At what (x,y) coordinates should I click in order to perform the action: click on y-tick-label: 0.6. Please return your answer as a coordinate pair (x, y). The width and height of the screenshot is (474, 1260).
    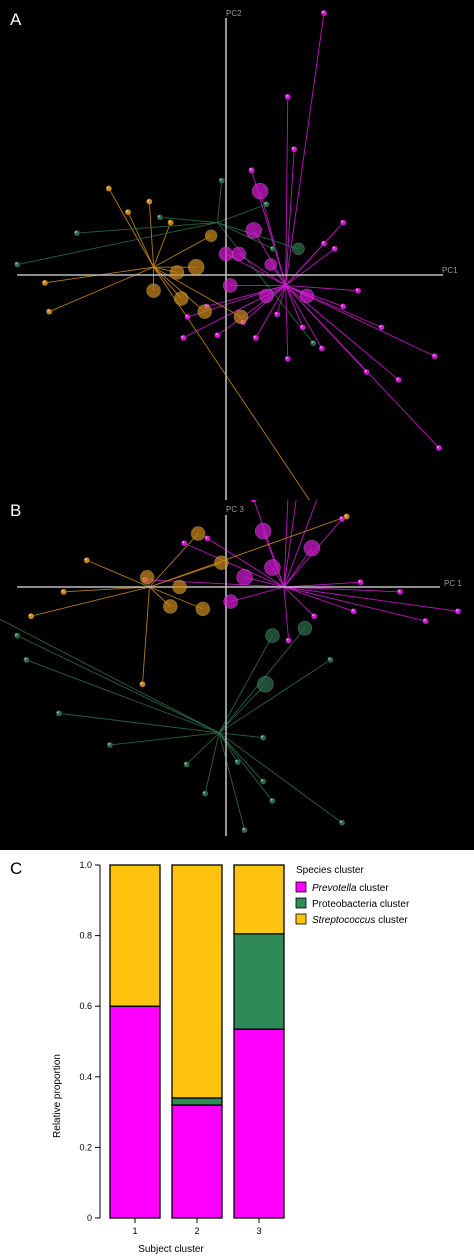
    Looking at the image, I should click on (85, 1006).